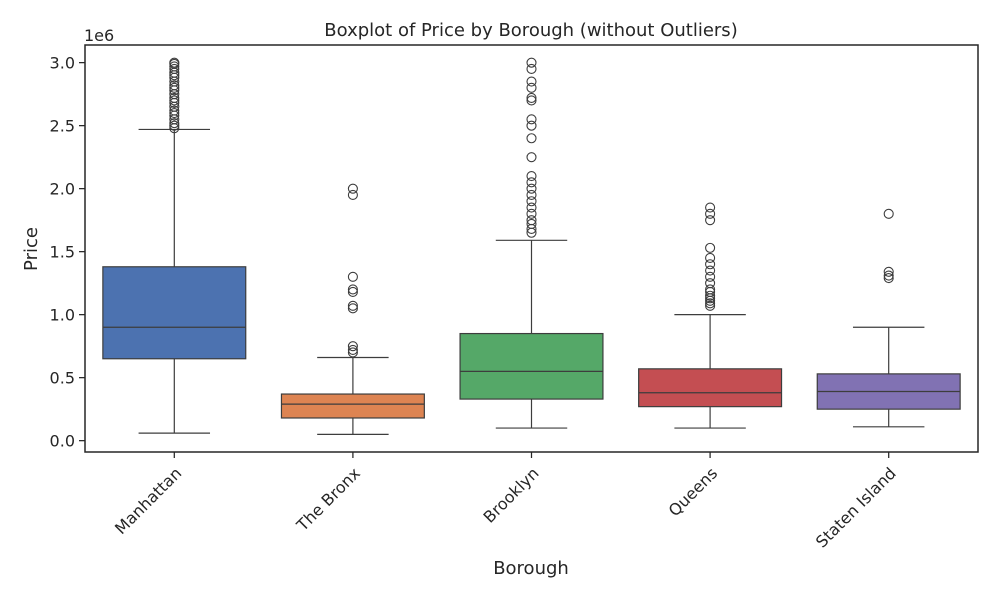 This screenshot has width=1000, height=600. I want to click on y-tick-label: 1.5, so click(62, 252).